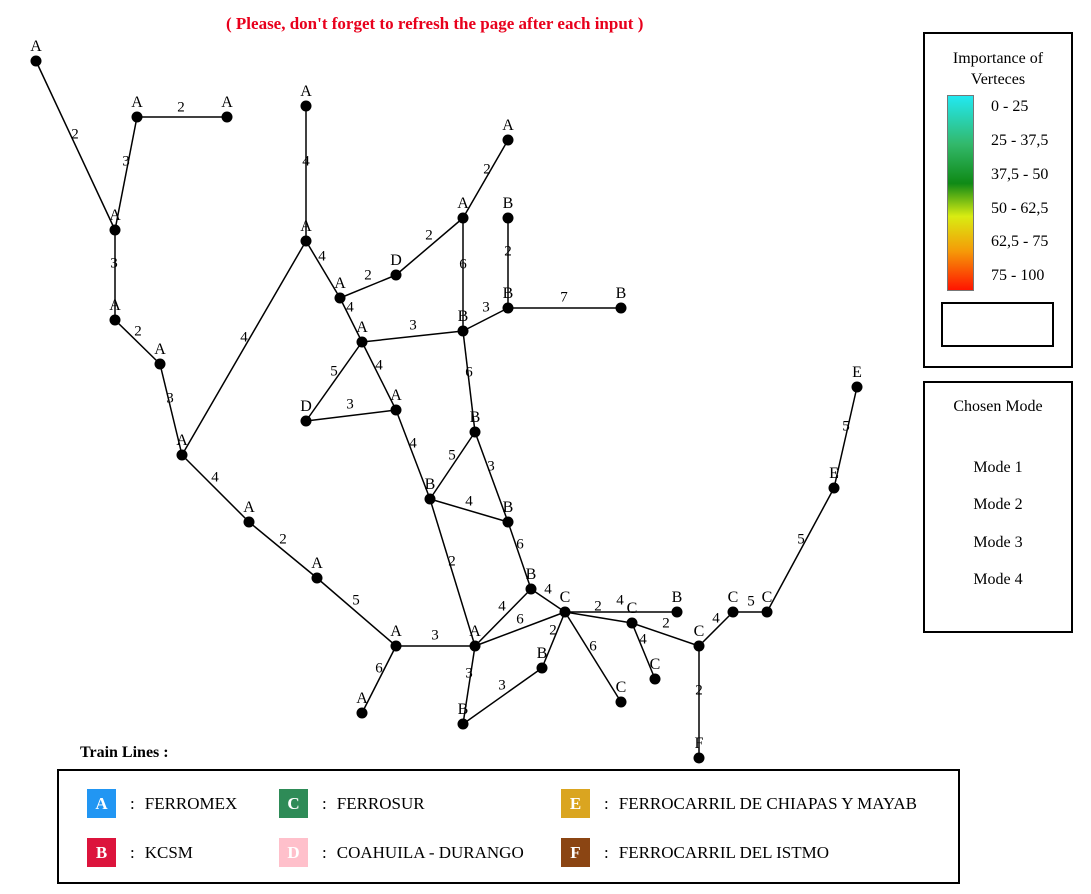 The width and height of the screenshot is (1091, 894). What do you see at coordinates (429, 246) in the screenshot?
I see `edge-n21-n17` at bounding box center [429, 246].